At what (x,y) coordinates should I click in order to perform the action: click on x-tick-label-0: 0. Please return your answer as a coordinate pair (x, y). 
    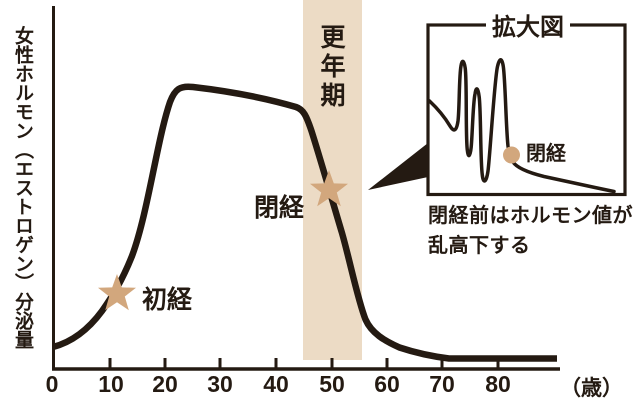
    Looking at the image, I should click on (52, 384).